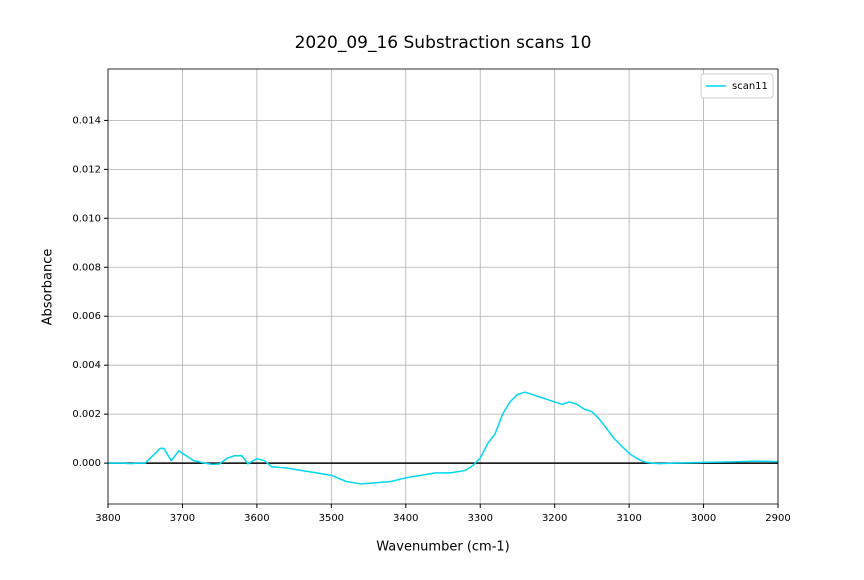 The height and width of the screenshot is (580, 864). I want to click on legend-box, so click(737, 86).